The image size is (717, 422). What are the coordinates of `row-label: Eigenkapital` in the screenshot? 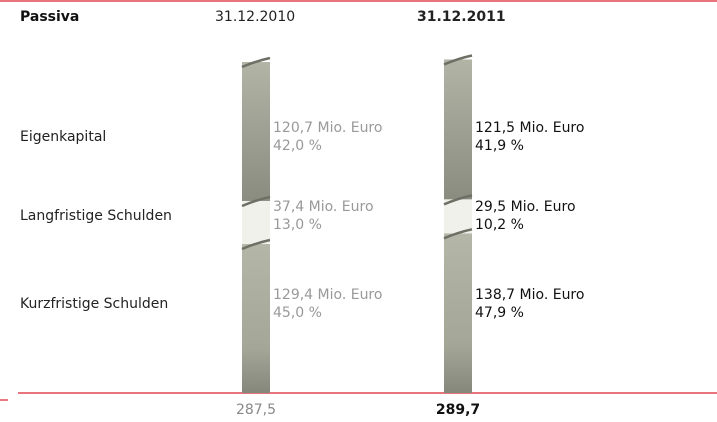 It's located at (63, 137).